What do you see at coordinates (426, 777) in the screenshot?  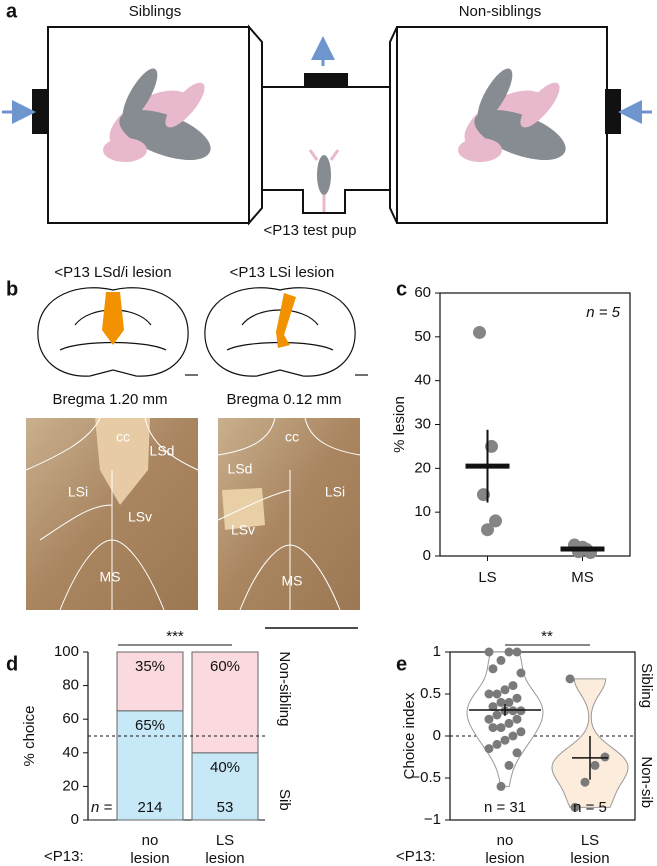 I see `y-tick-label: −0.5` at bounding box center [426, 777].